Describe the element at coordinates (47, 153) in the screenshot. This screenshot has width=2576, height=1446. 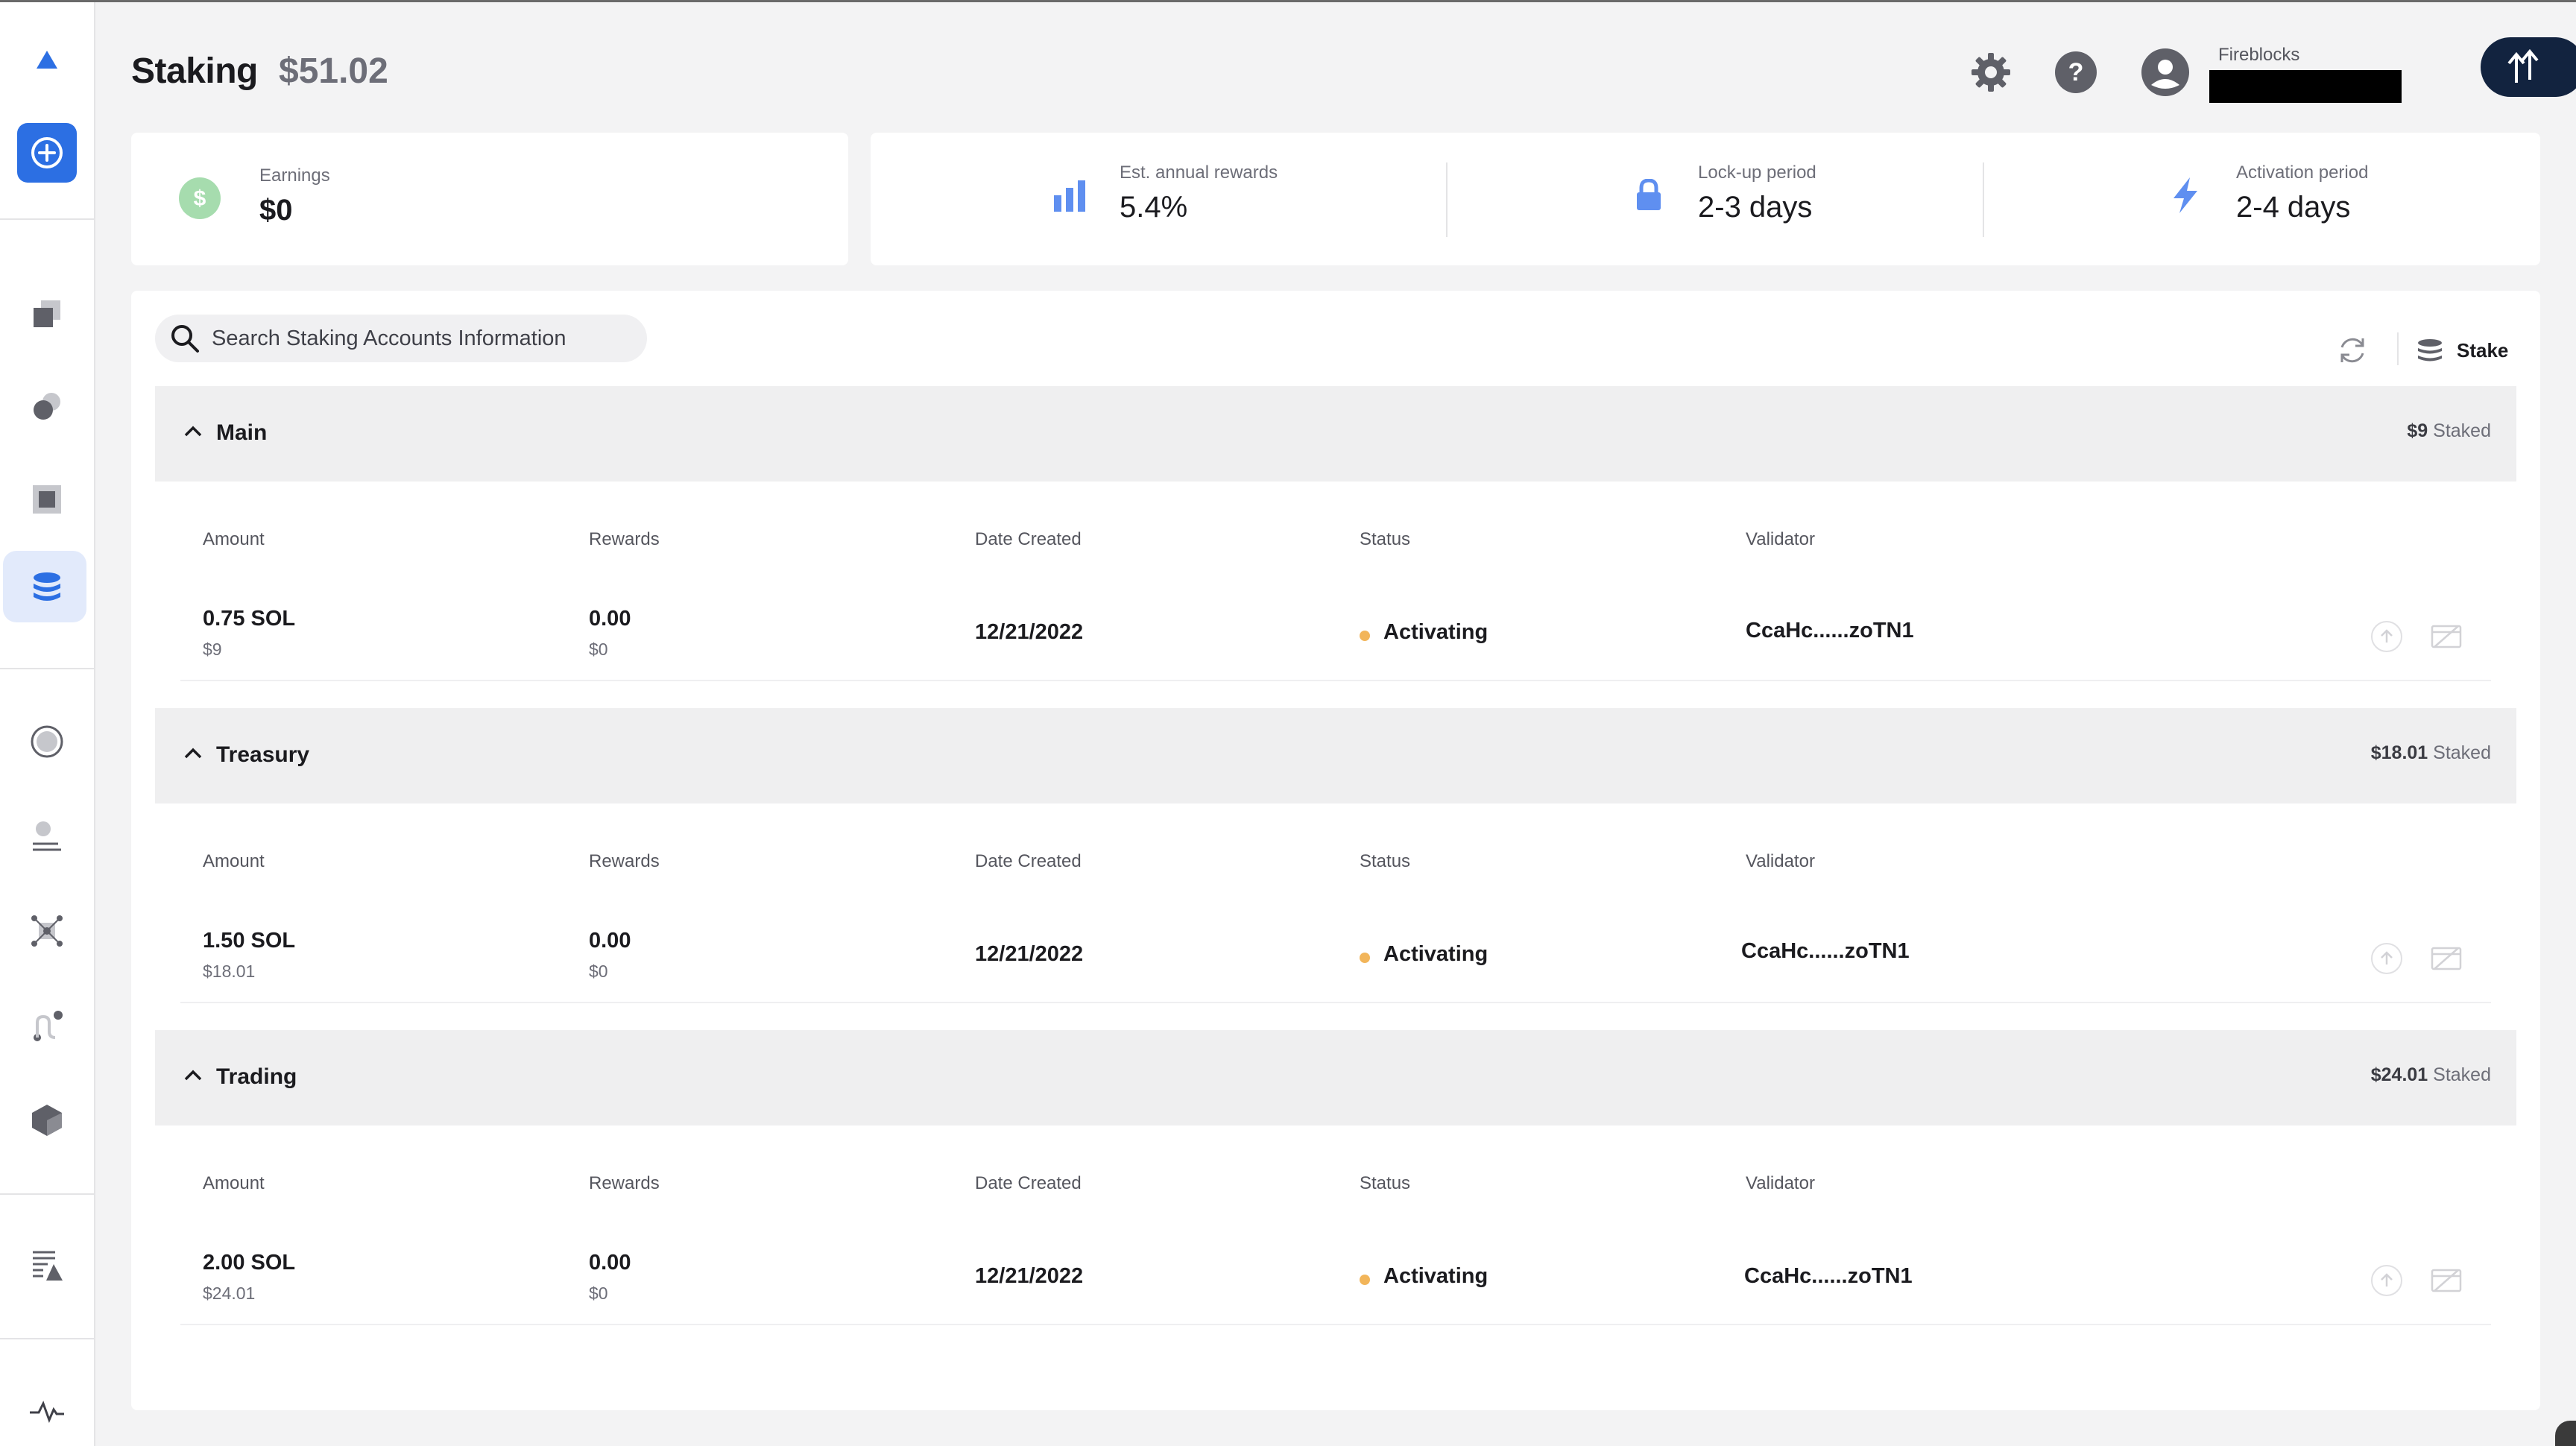
I see `add-button` at that location.